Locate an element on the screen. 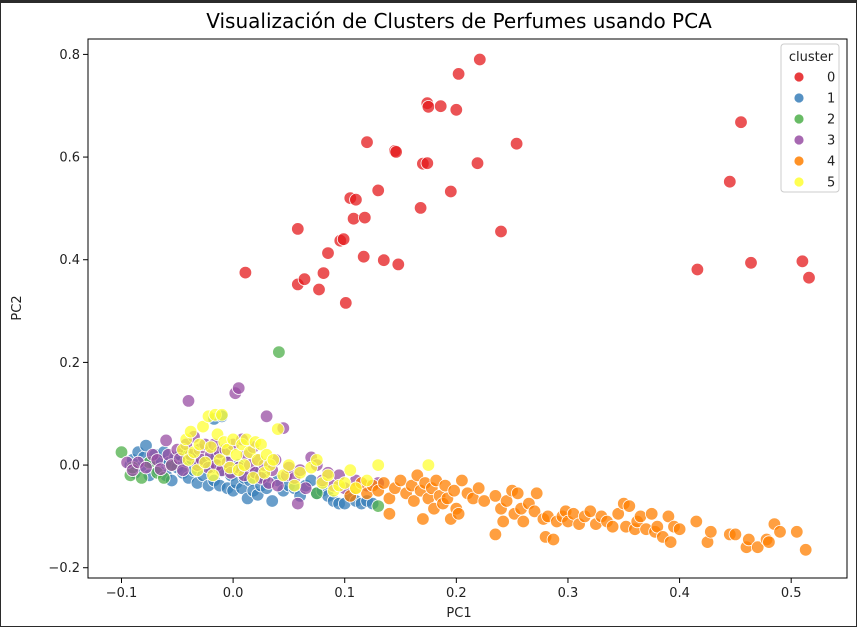 Image resolution: width=859 pixels, height=629 pixels. y-axis-label: PC2 is located at coordinates (17, 307).